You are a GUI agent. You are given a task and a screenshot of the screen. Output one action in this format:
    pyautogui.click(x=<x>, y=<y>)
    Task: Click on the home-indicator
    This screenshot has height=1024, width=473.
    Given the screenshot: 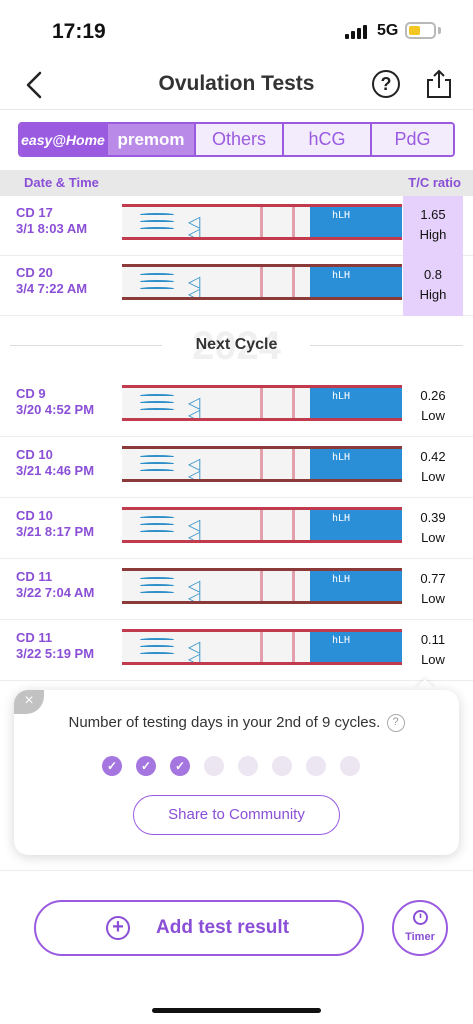 What is the action you would take?
    pyautogui.click(x=236, y=1010)
    